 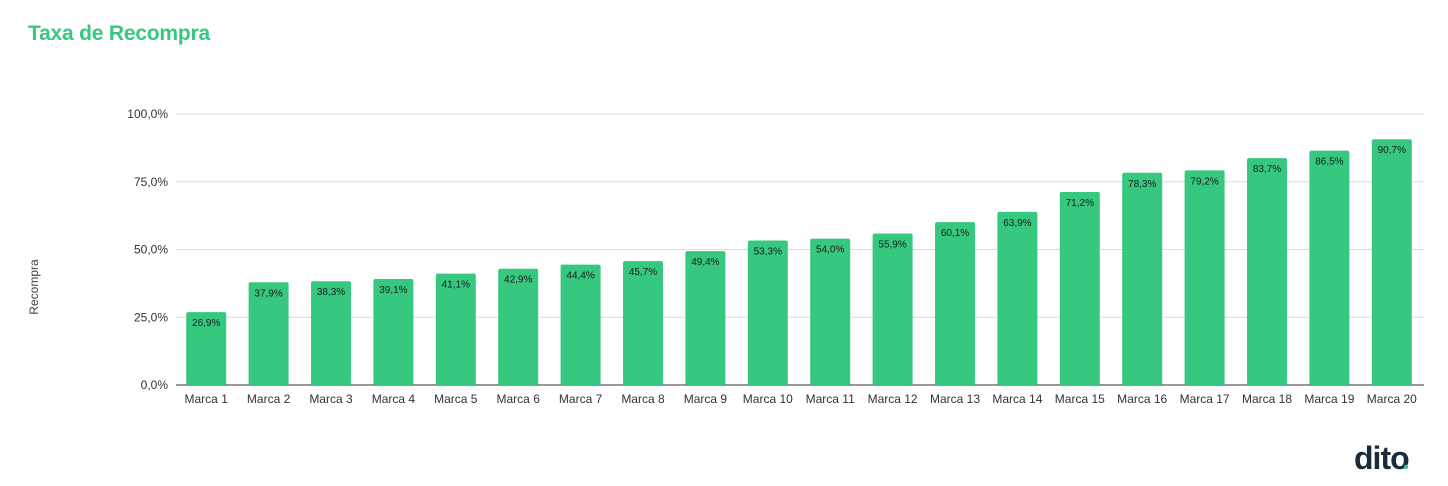 What do you see at coordinates (1392, 150) in the screenshot?
I see `bar-value-label: 90,7%` at bounding box center [1392, 150].